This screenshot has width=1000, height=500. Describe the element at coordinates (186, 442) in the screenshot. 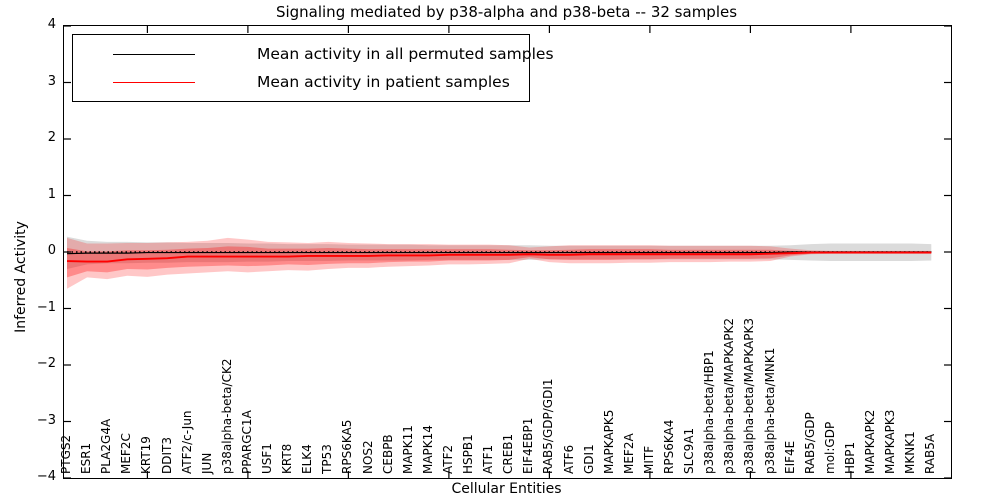

I see `x-category-label: ATF2/c-Jun` at that location.